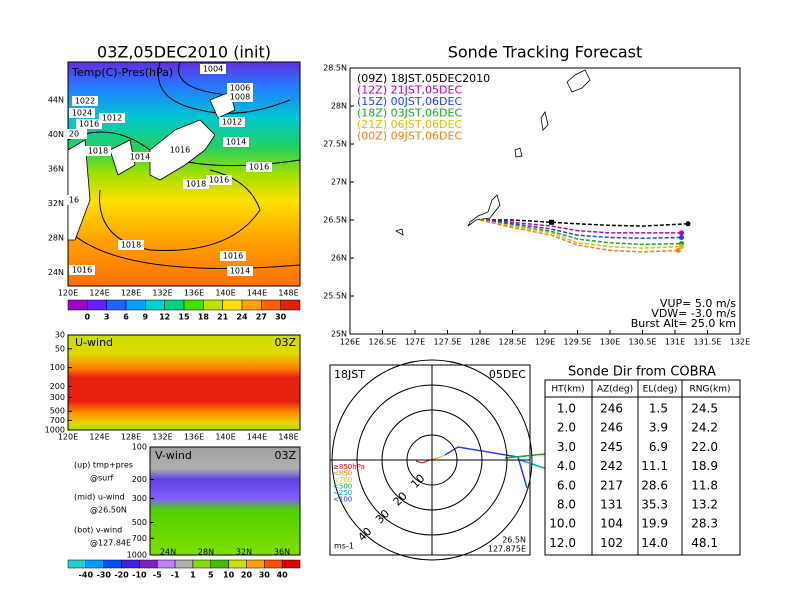 The width and height of the screenshot is (792, 612). What do you see at coordinates (610, 342) in the screenshot?
I see `x-tick-label: 130E` at bounding box center [610, 342].